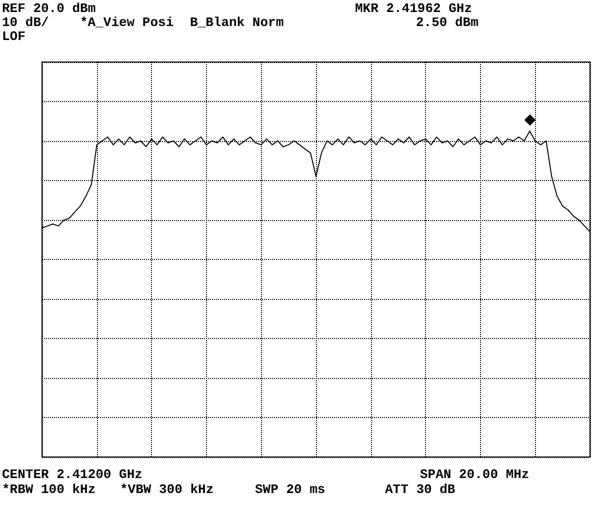 The image size is (599, 507). I want to click on text: SWP 20 ms, so click(290, 489).